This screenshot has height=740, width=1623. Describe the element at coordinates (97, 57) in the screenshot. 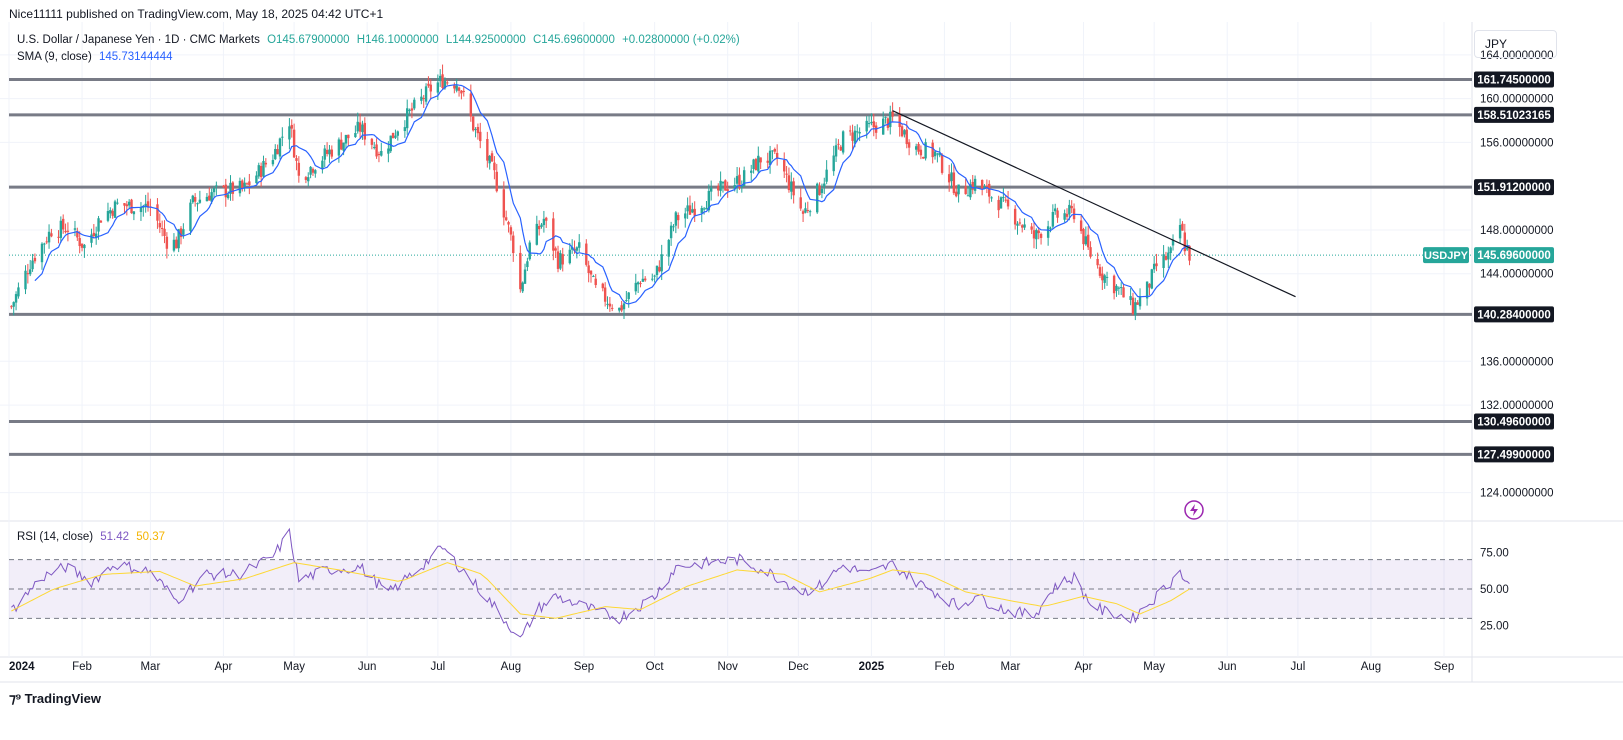

I see `sma-legend: SMA (9, close) 145.73144444` at that location.